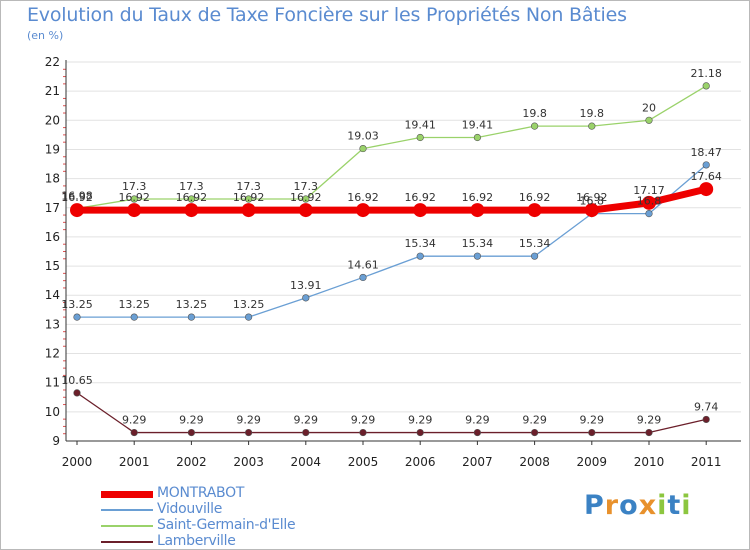  I want to click on y-tick-label: 17, so click(52, 208).